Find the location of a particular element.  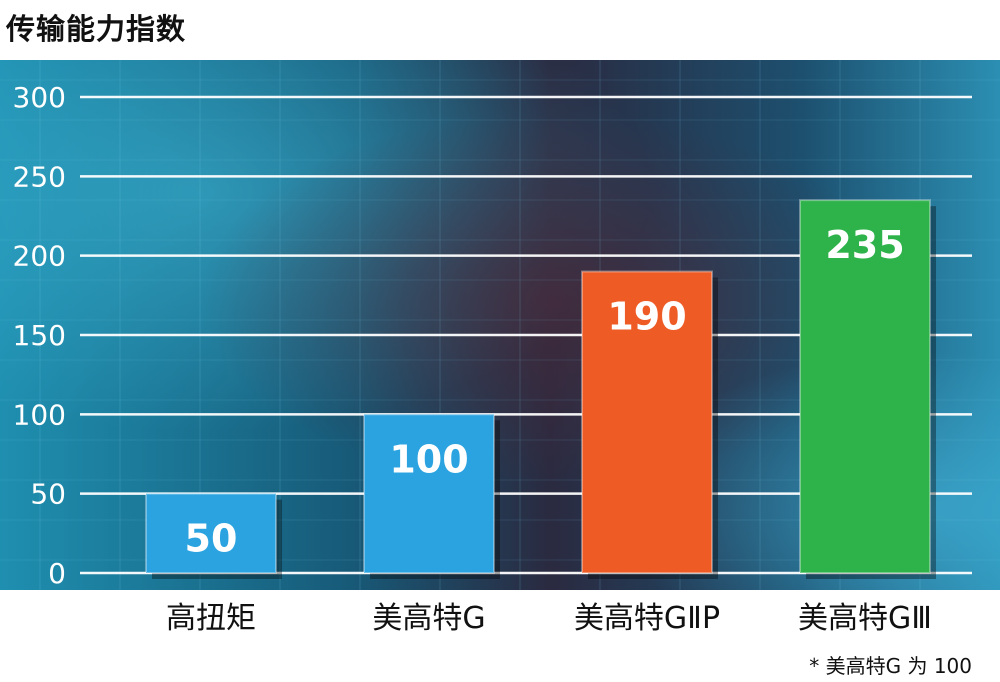

x-axis-labels: 高扭矩 美高特G 美高特GⅡP 美高特GⅢ is located at coordinates (549, 618).